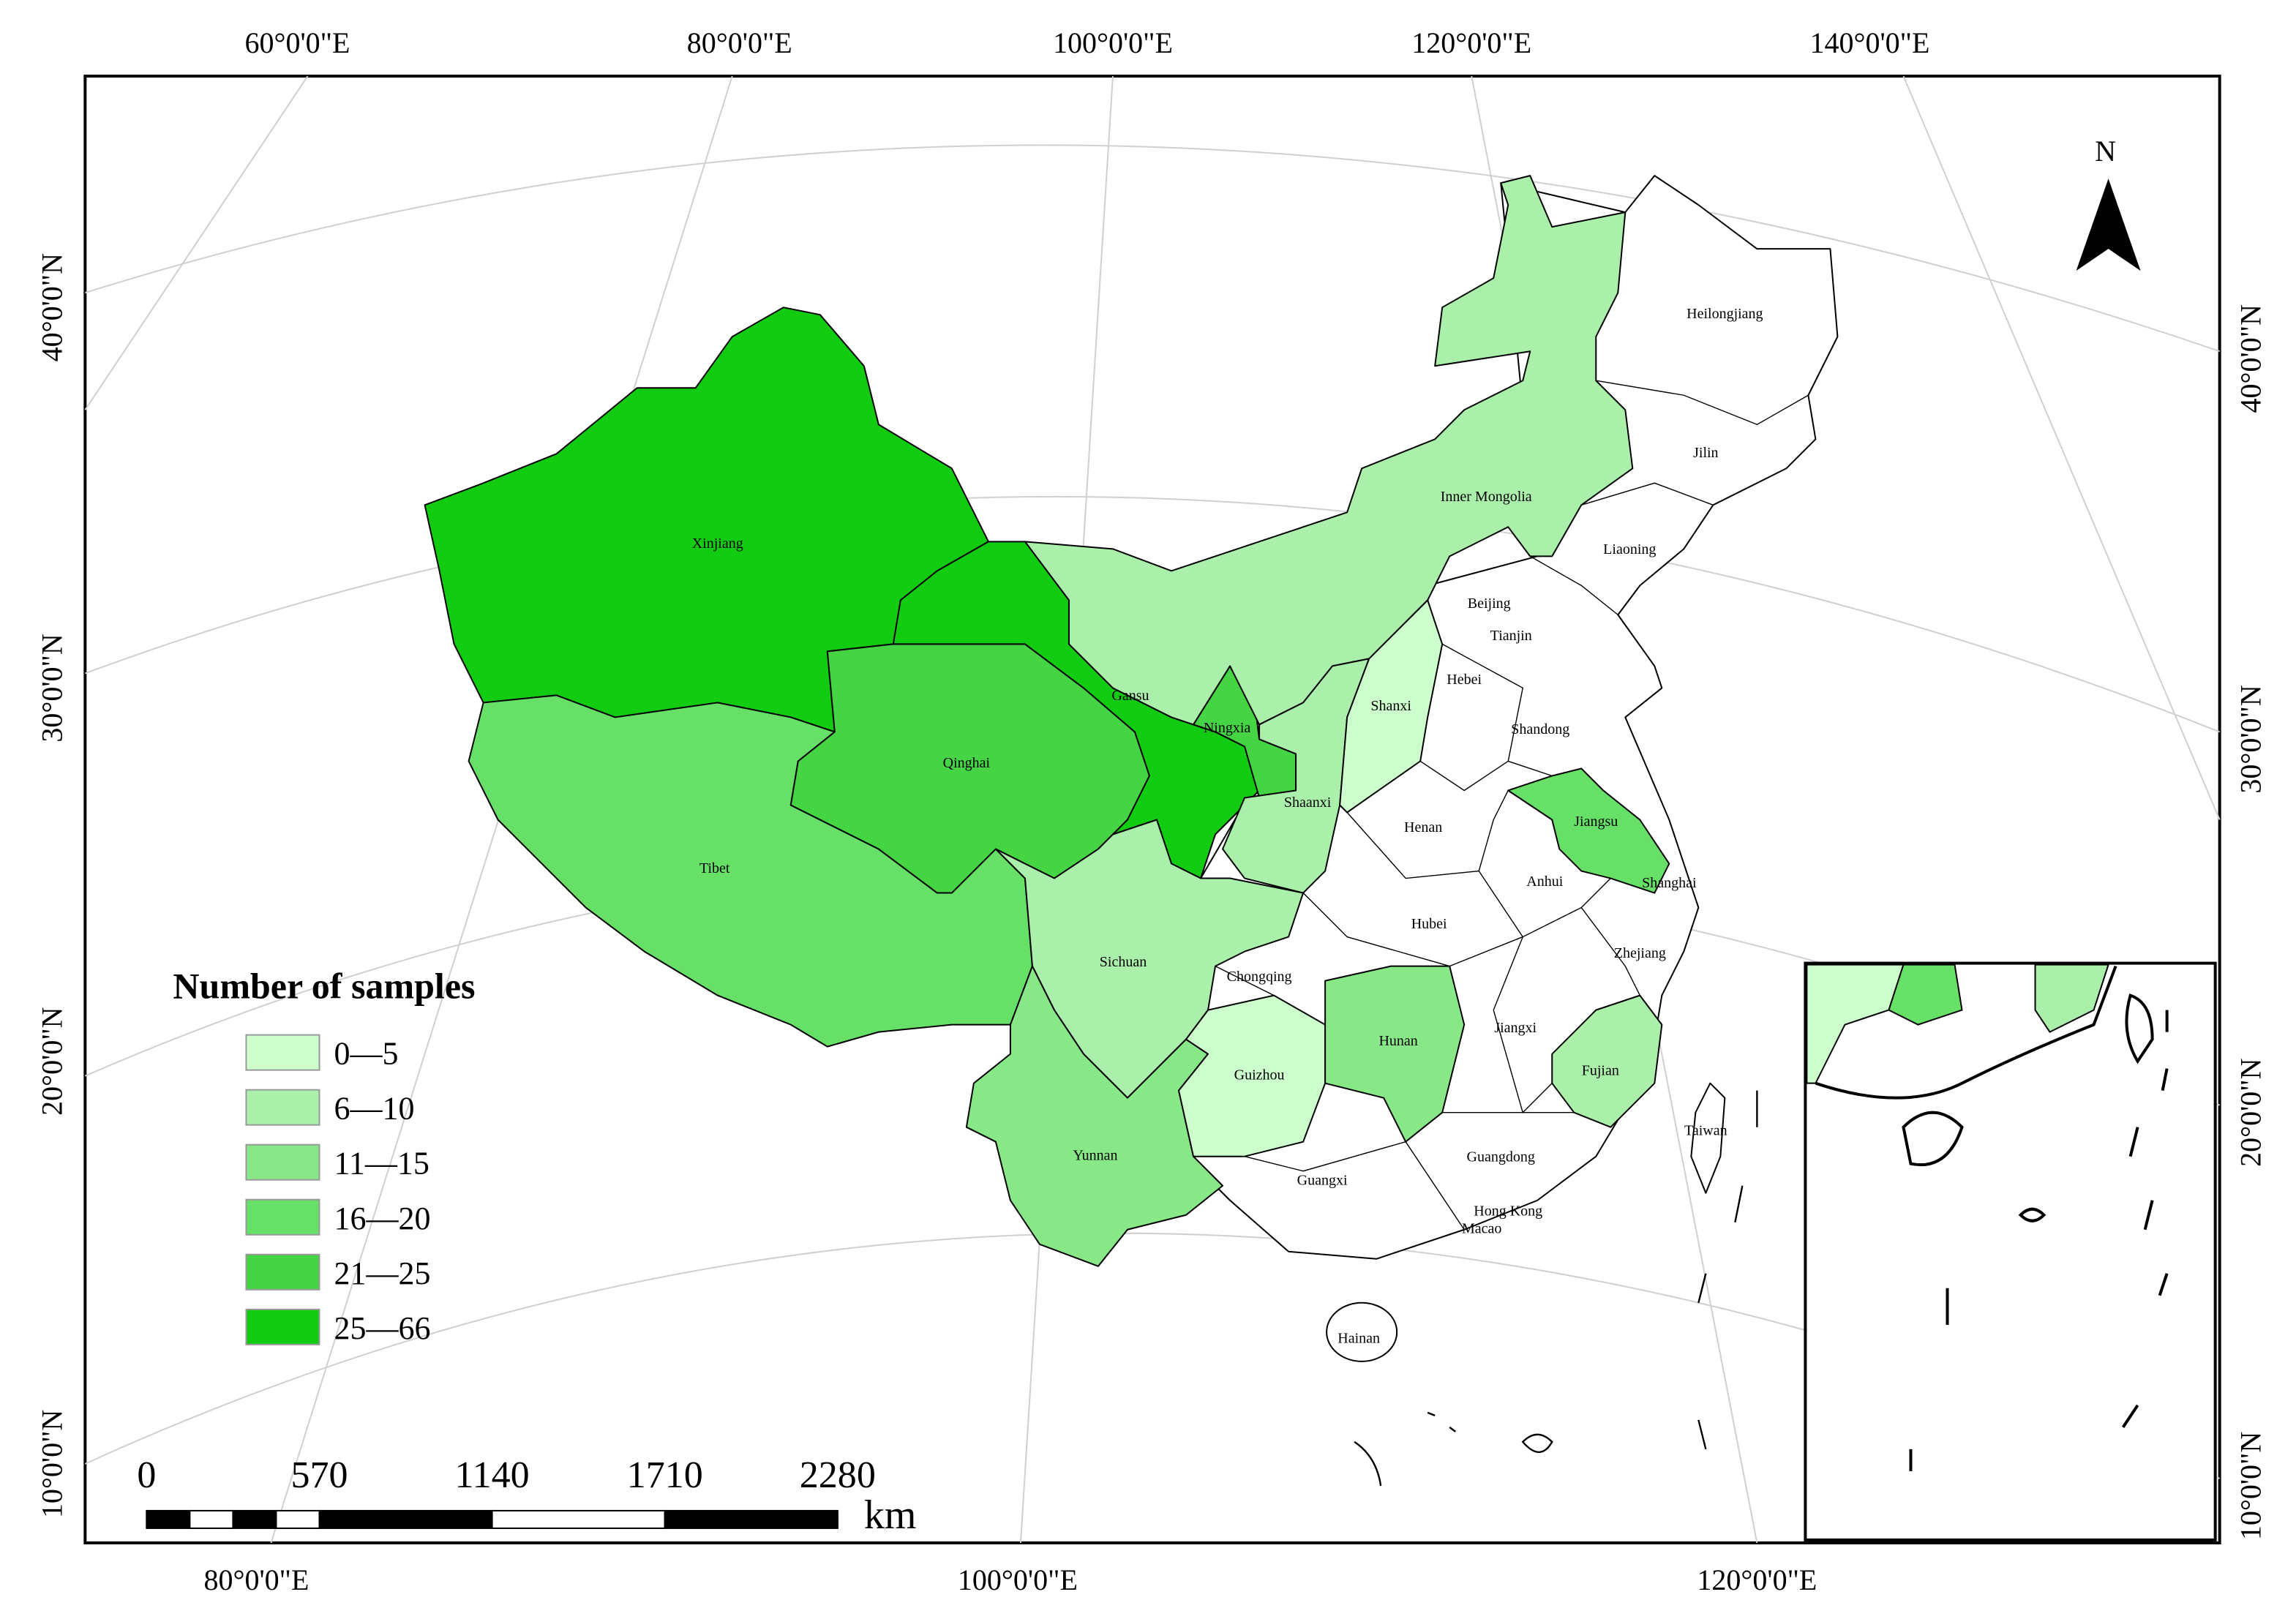  I want to click on north-label: N, so click(2105, 151).